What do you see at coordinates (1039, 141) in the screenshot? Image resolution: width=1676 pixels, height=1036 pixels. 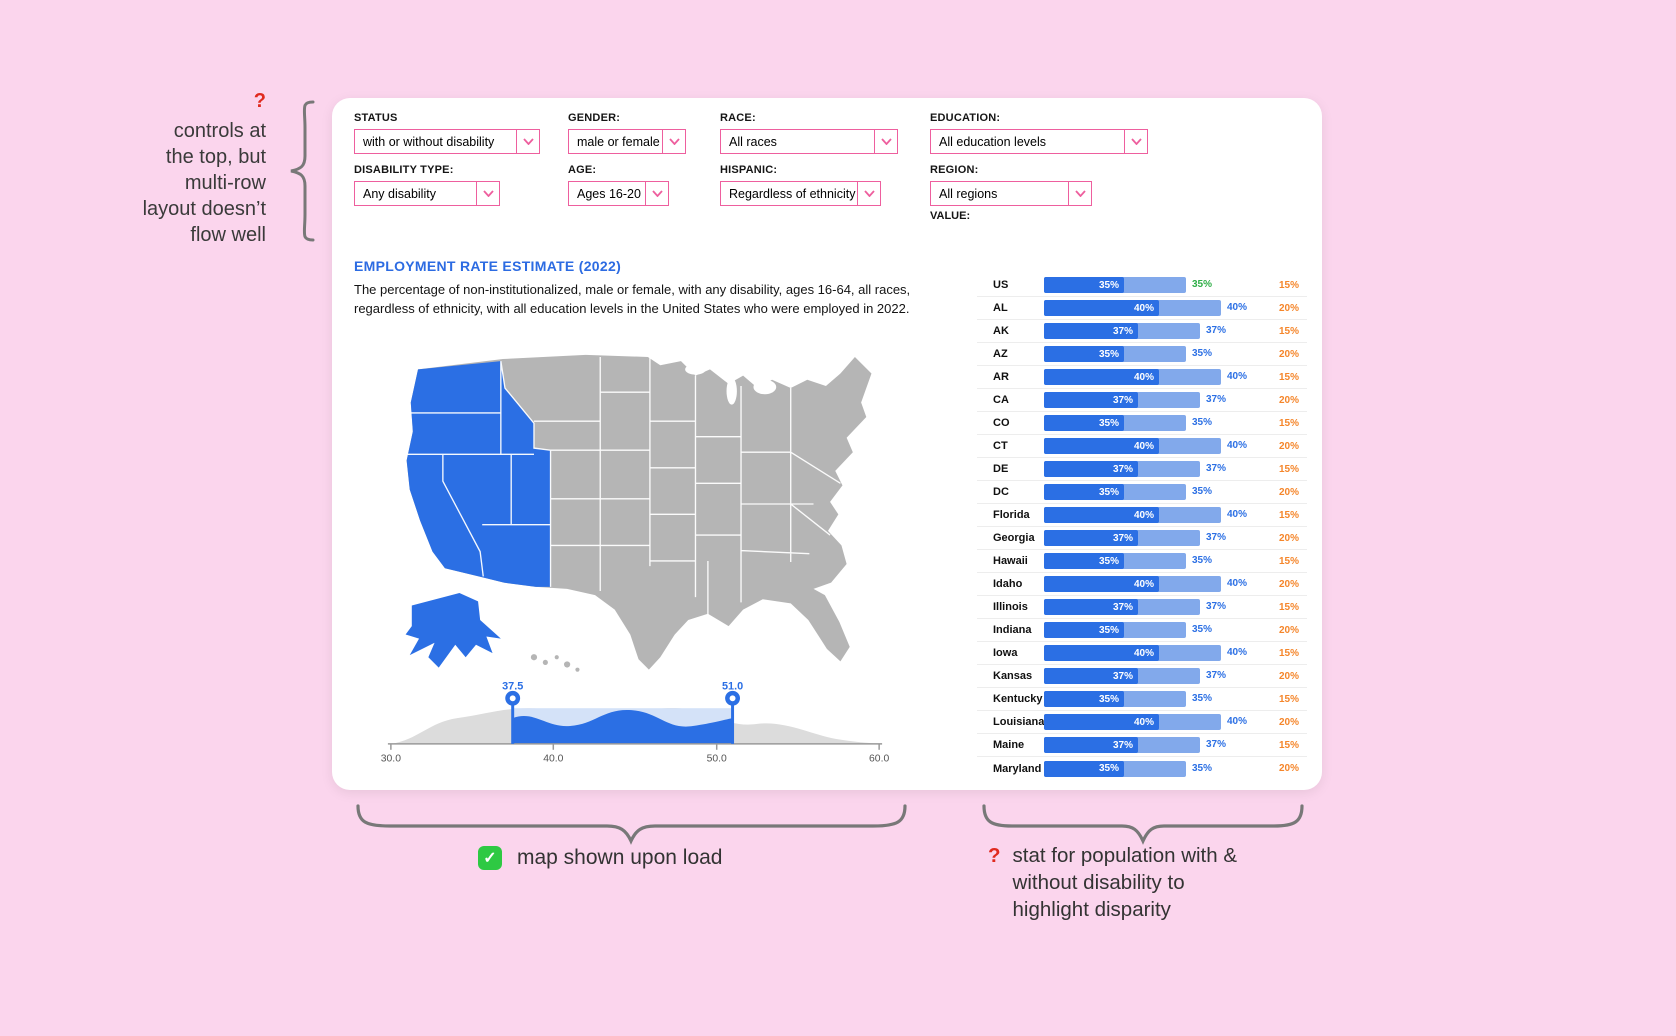 I see `dropdown: All education levels` at bounding box center [1039, 141].